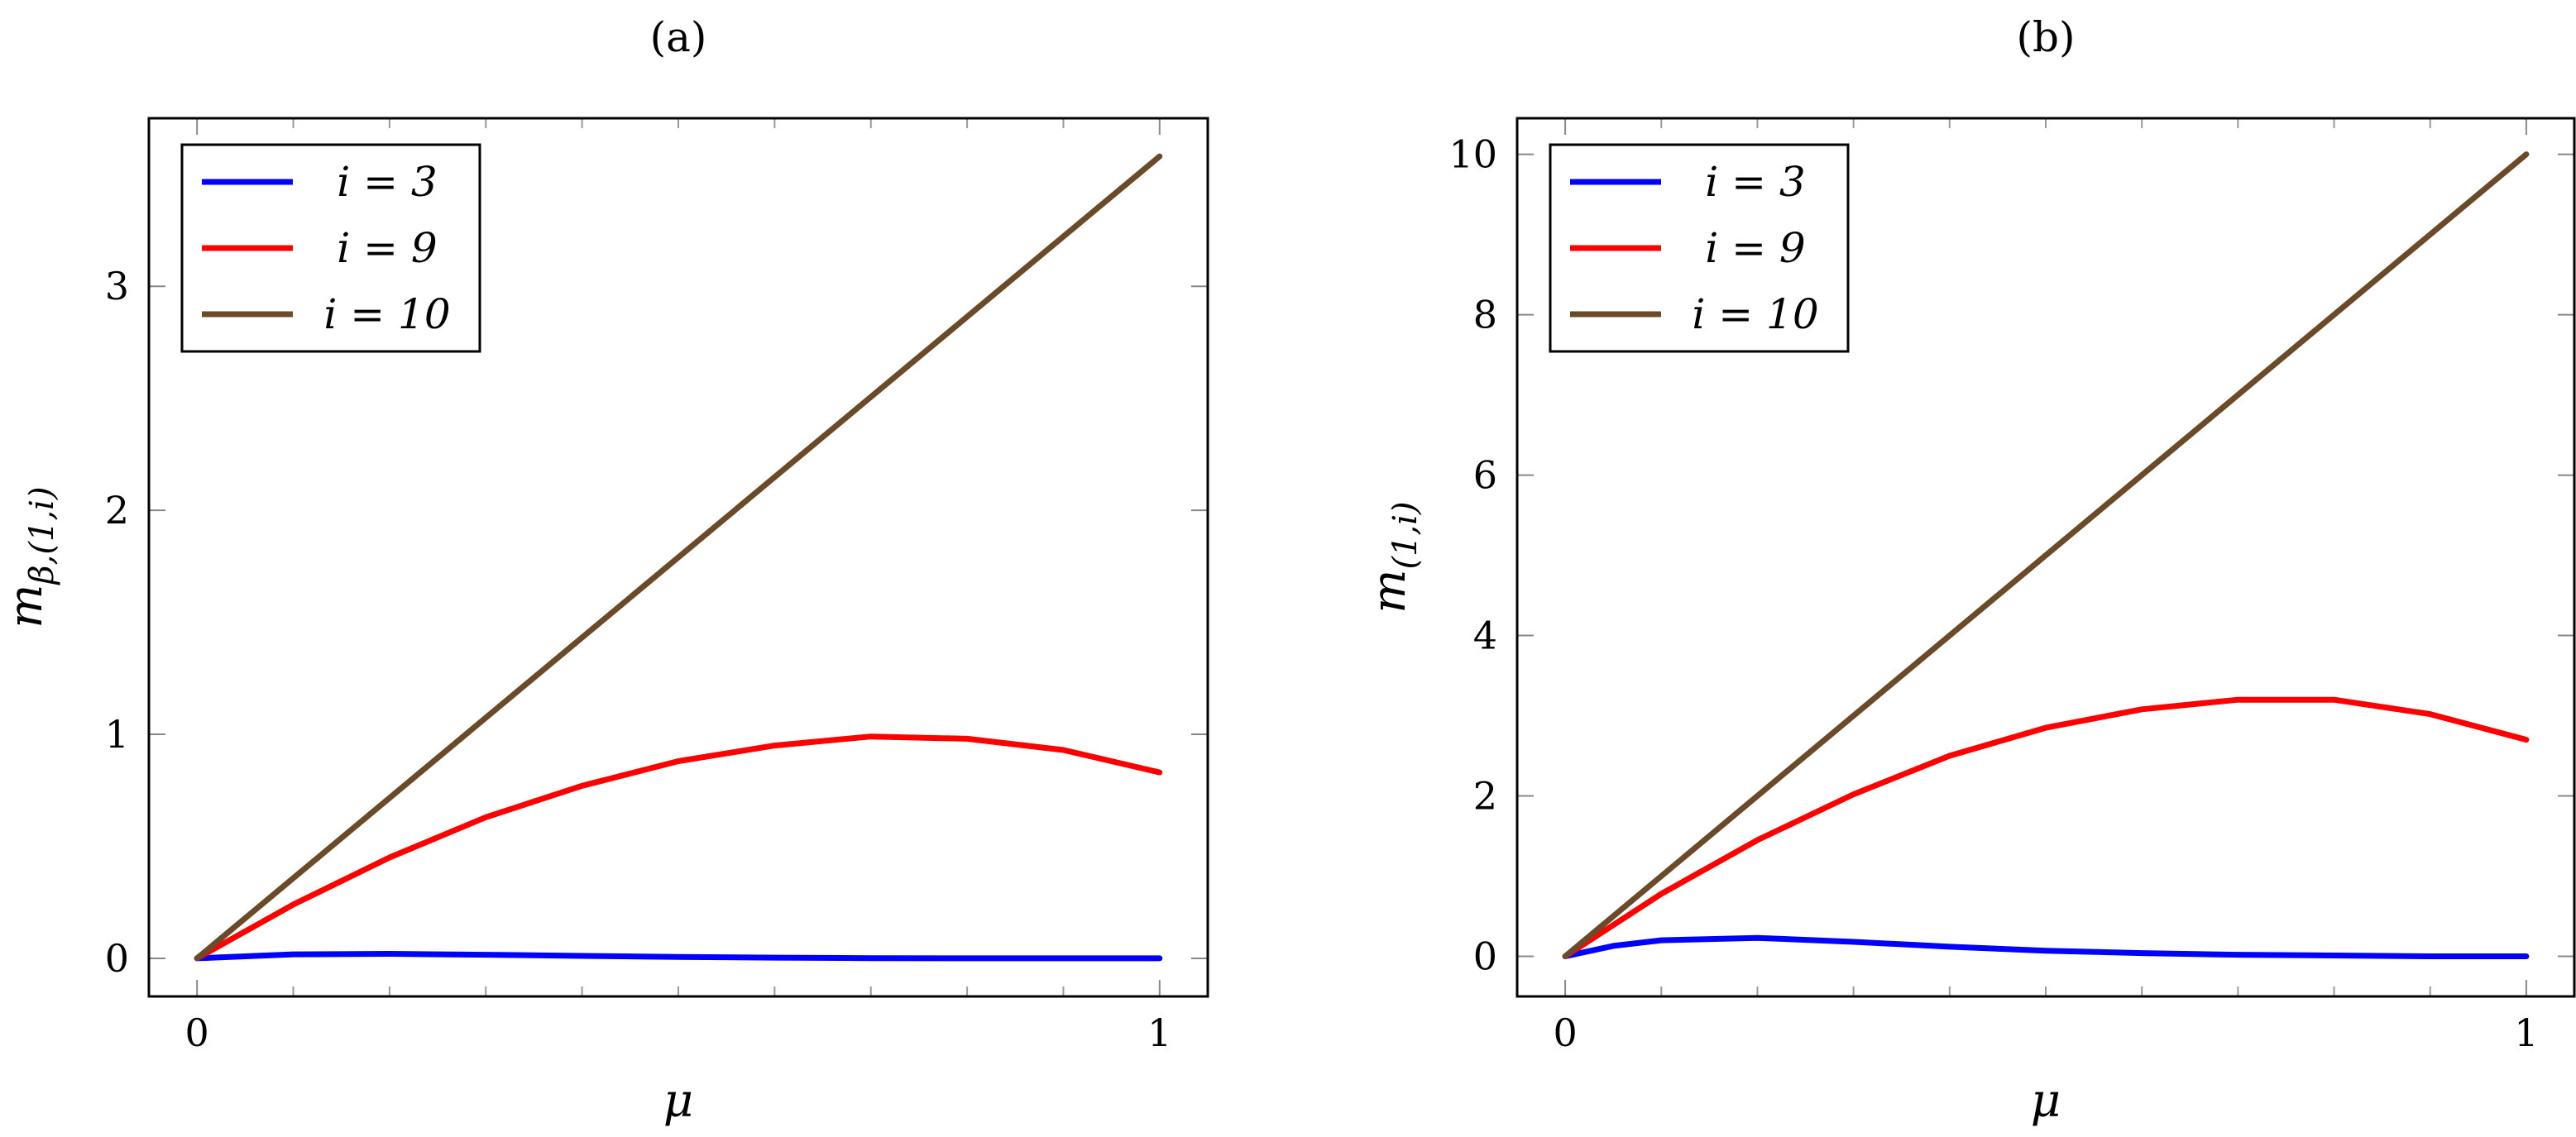 This screenshot has width=2576, height=1137. I want to click on y-axis-label: m(1,i), so click(1393, 557).